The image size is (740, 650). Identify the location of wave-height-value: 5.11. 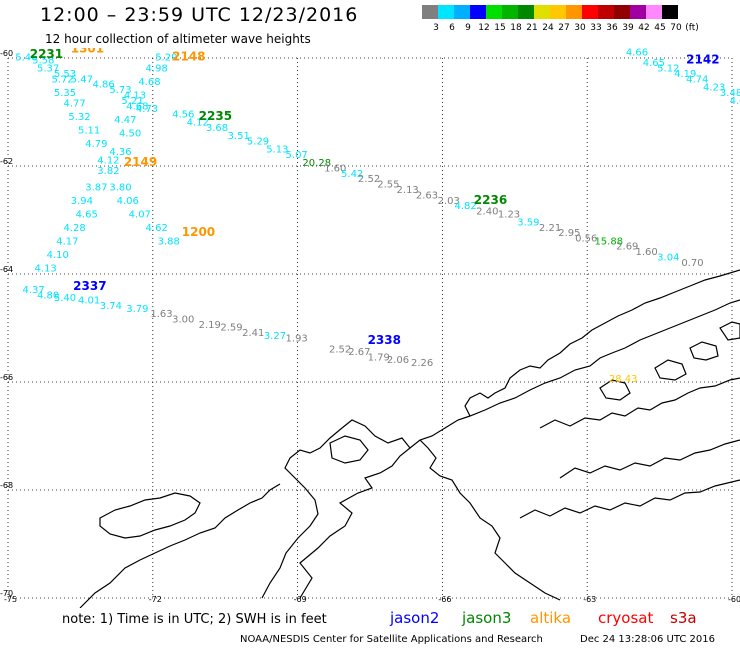
(89, 131).